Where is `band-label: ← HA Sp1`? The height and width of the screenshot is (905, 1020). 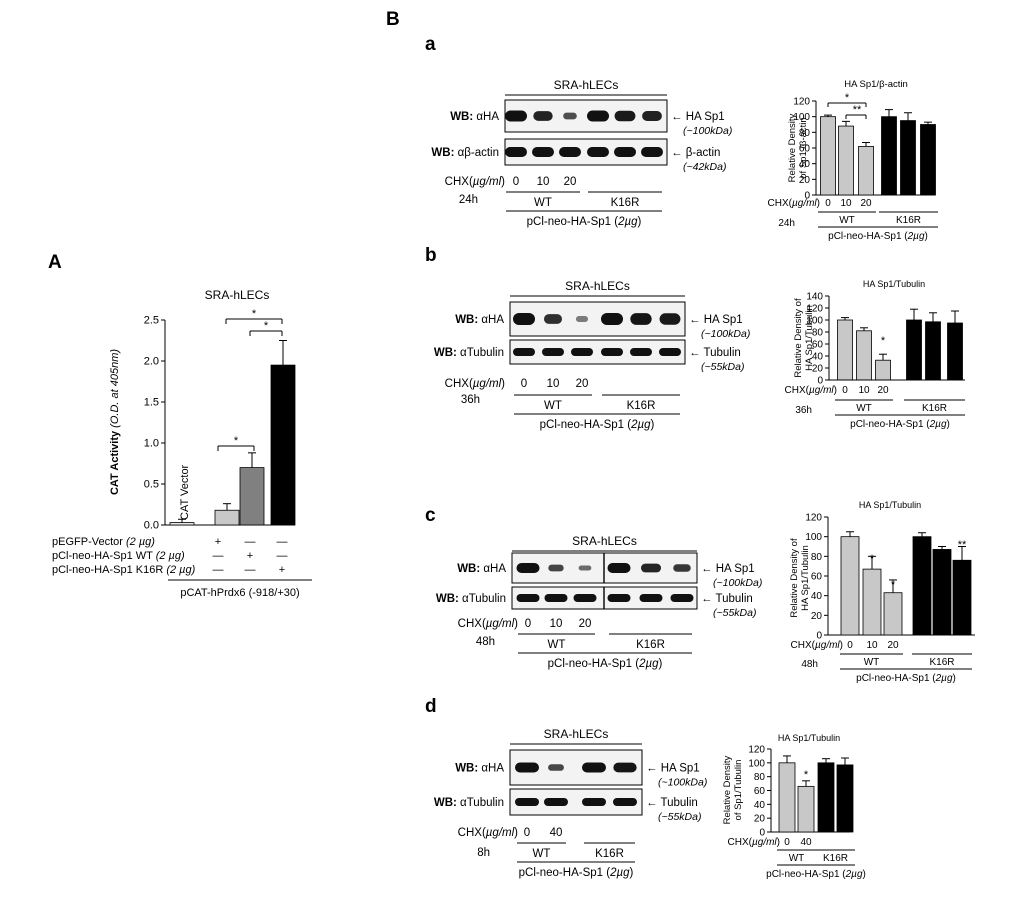
band-label: ← HA Sp1 is located at coordinates (716, 320).